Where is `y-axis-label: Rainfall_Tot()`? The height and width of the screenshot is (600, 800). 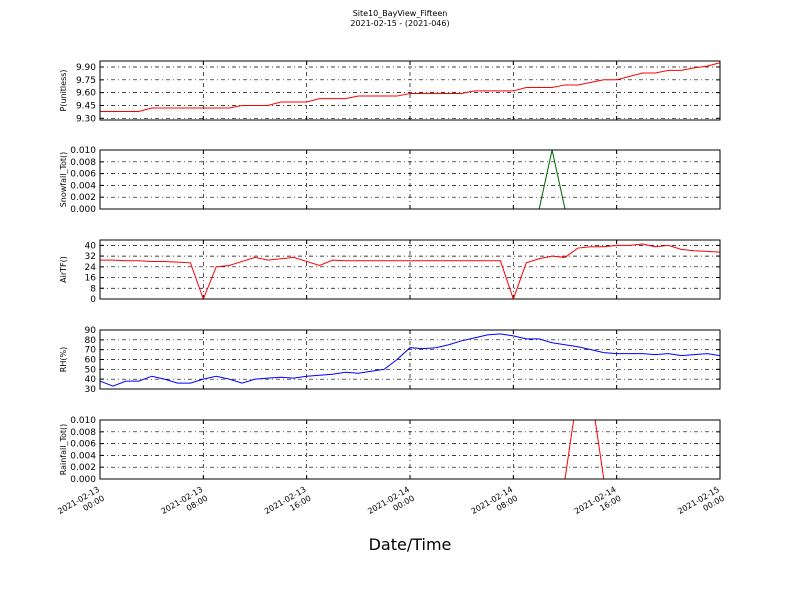
y-axis-label: Rainfall_Tot() is located at coordinates (63, 450).